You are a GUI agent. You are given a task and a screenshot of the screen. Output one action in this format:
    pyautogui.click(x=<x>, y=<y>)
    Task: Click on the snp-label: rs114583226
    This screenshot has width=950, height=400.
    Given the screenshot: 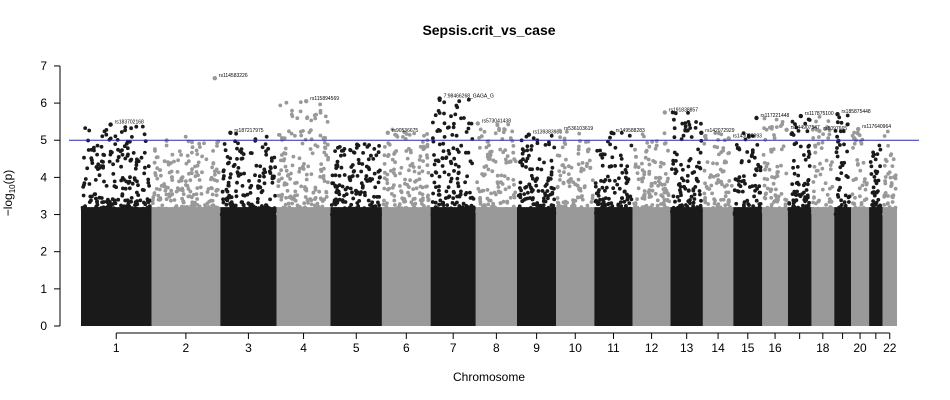 What is the action you would take?
    pyautogui.click(x=233, y=76)
    